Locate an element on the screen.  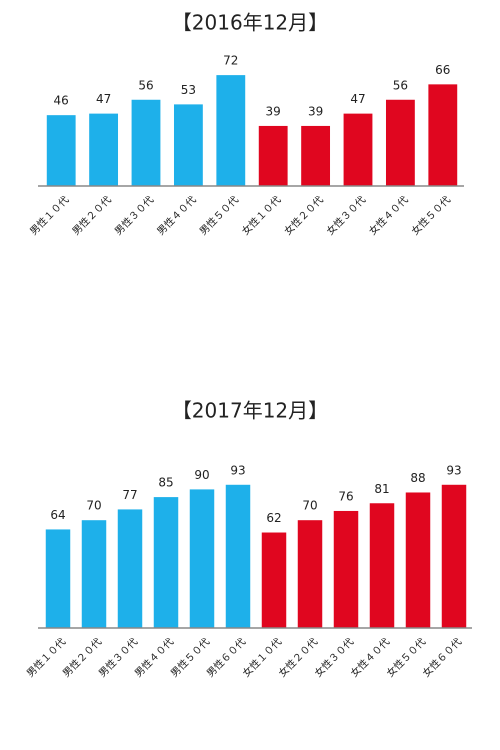
x-tick-label: 女性１０代 is located at coordinates (261, 215).